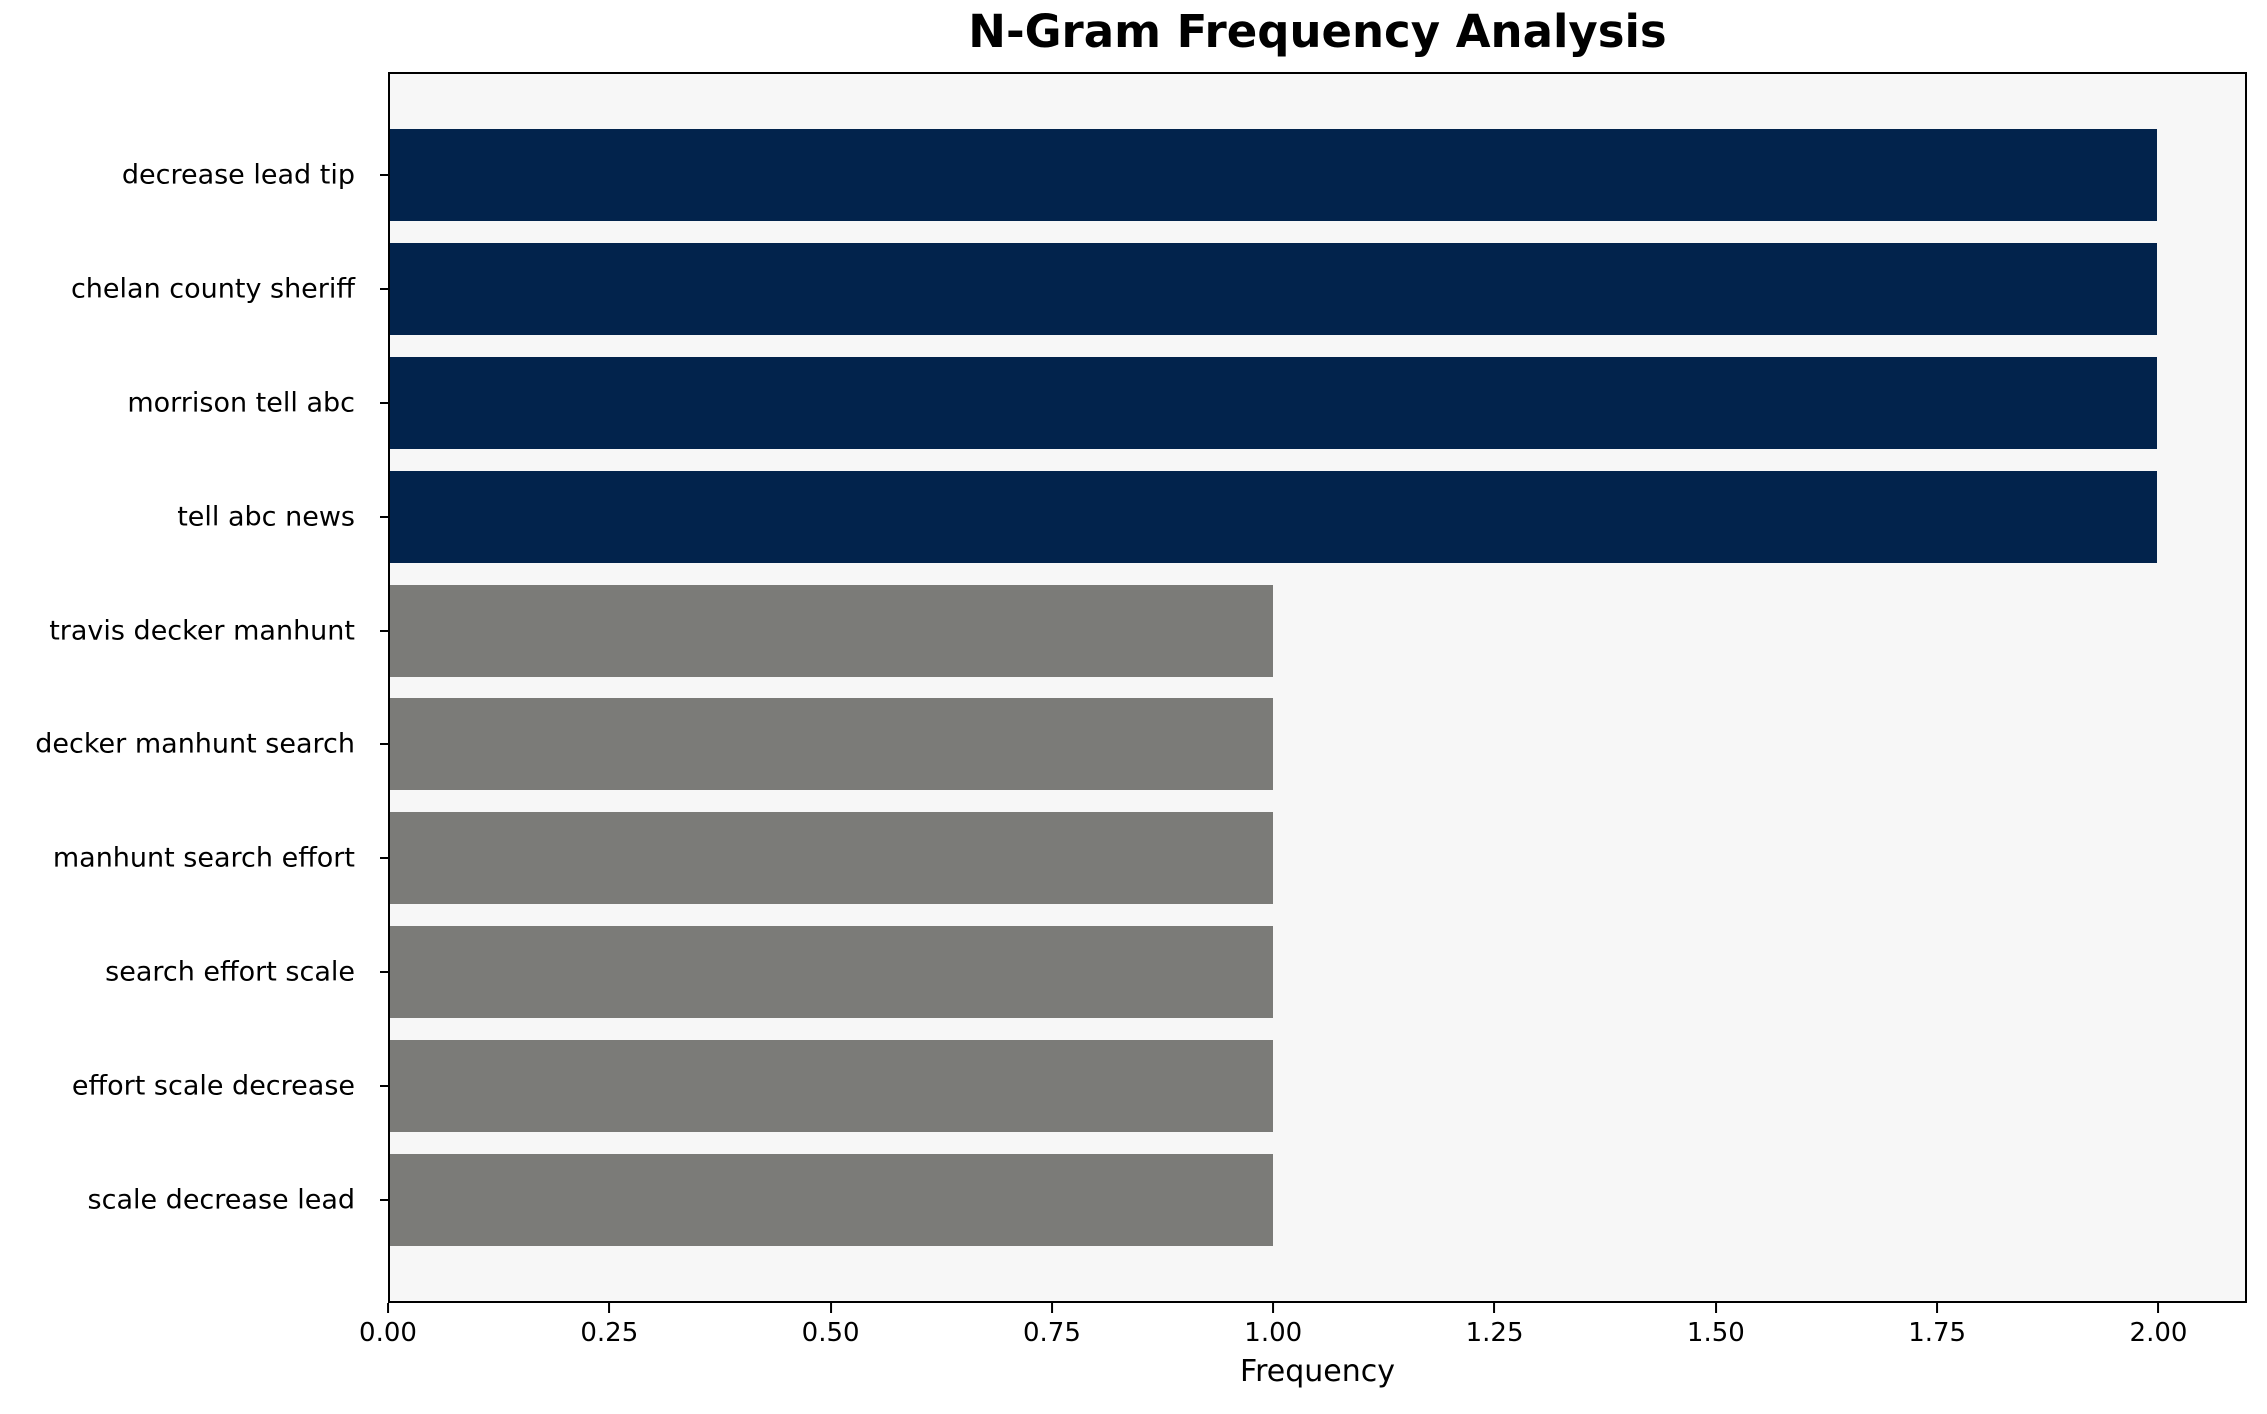 The width and height of the screenshot is (2267, 1414). I want to click on bar-row: effort scale decrease, so click(1158, 1086).